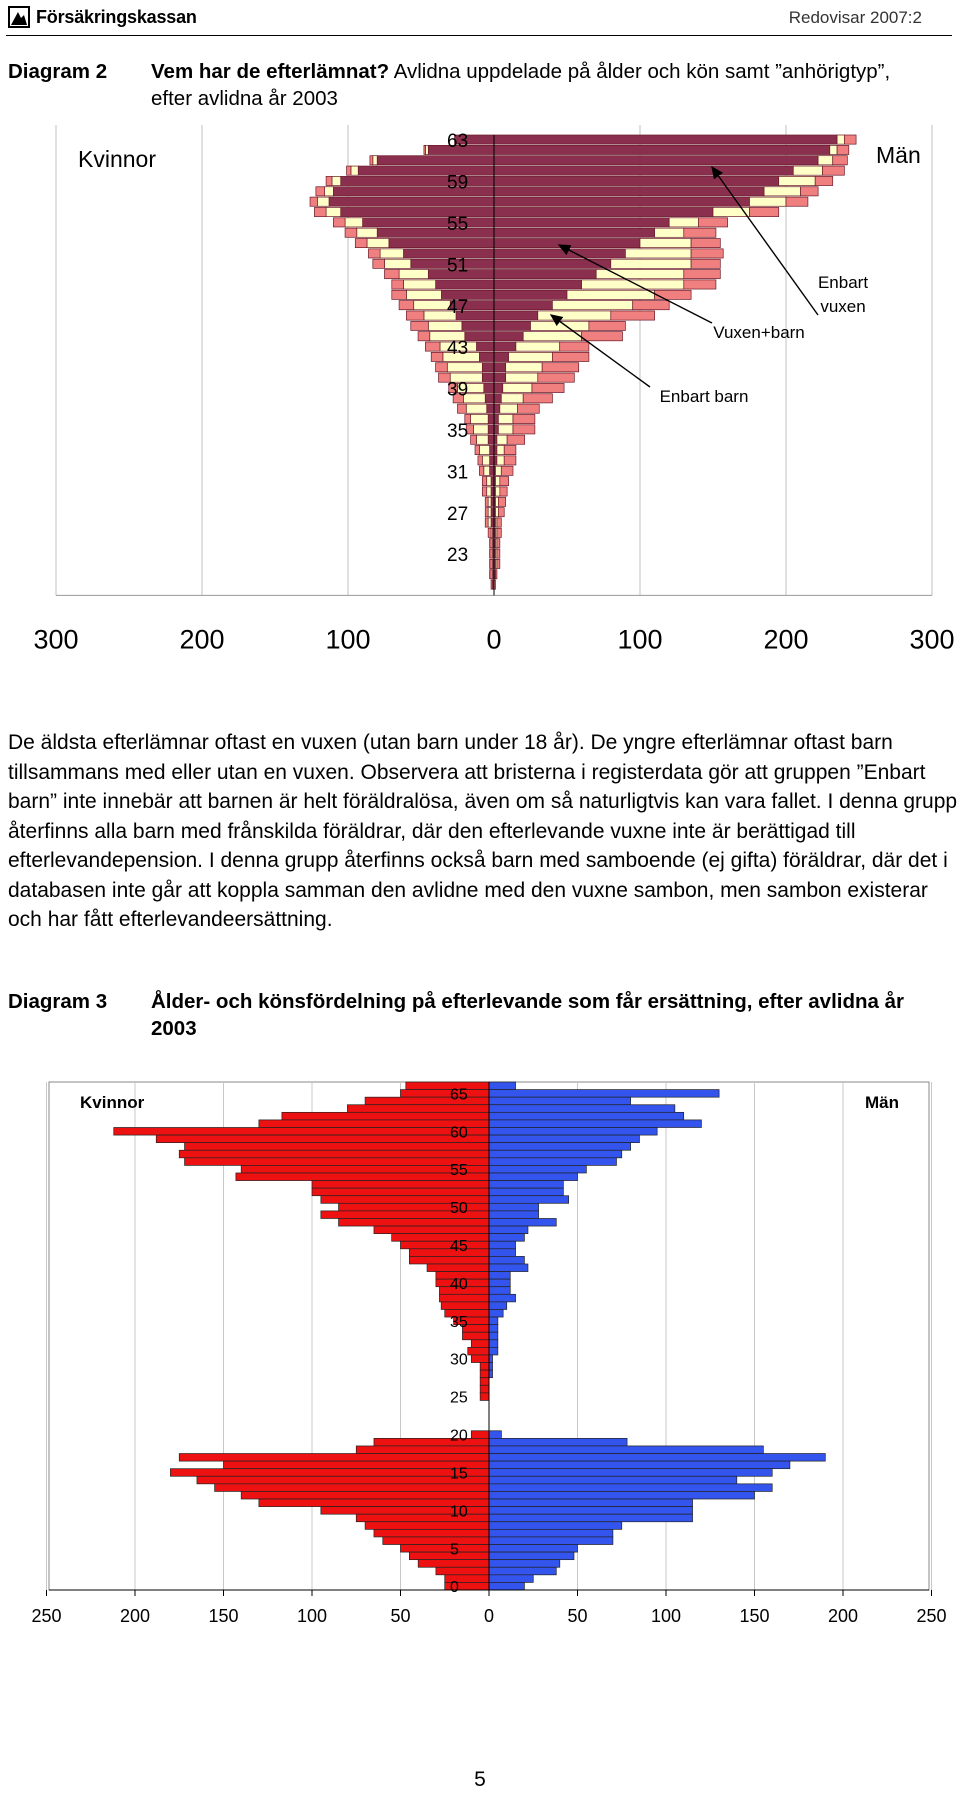 The height and width of the screenshot is (1796, 960). I want to click on y-tick-label: 40, so click(459, 1284).